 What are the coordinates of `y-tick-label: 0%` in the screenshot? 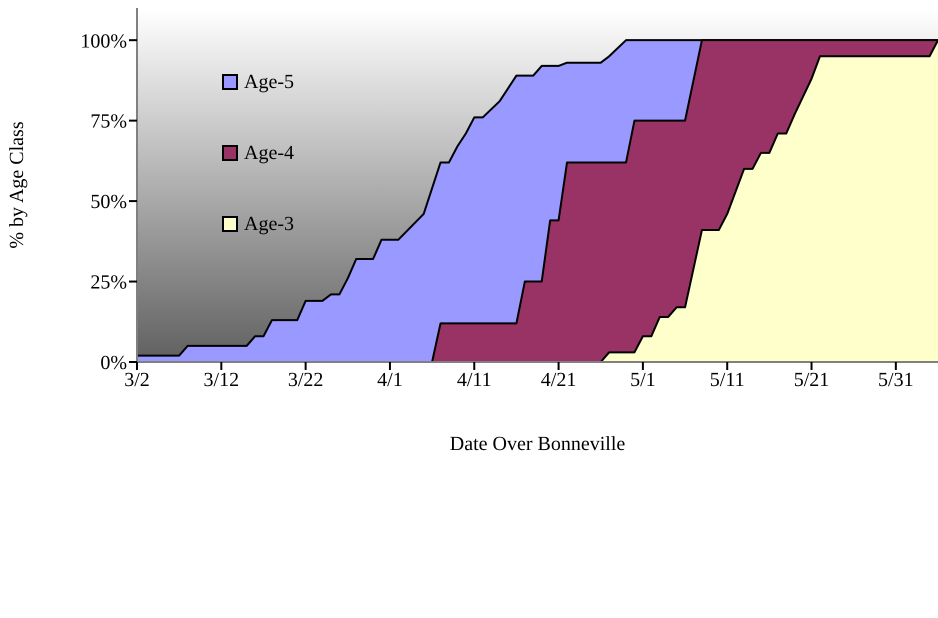 It's located at (113, 363).